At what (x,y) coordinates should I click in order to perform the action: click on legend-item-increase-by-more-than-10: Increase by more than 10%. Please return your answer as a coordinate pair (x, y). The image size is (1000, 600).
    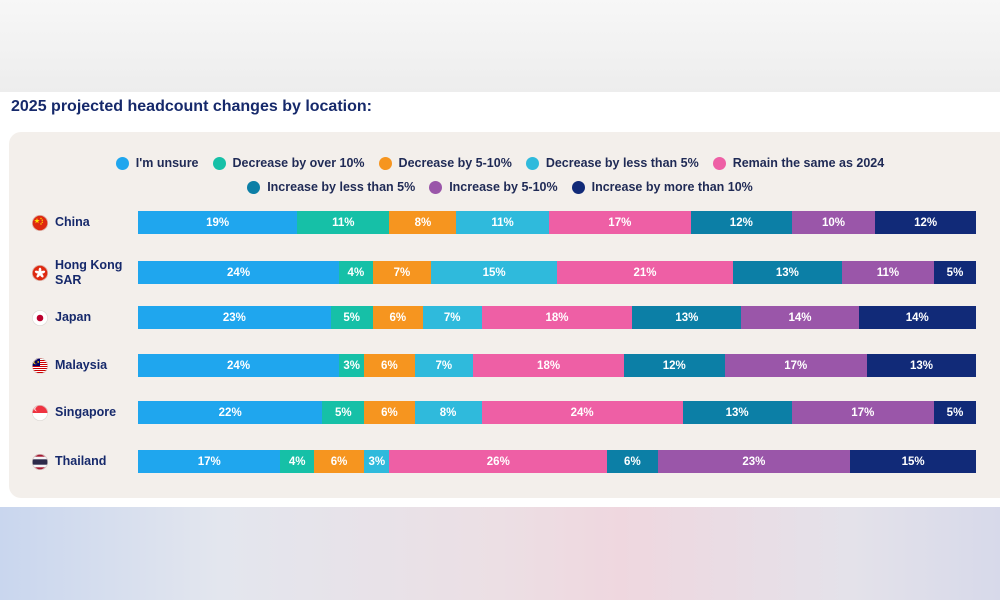
    Looking at the image, I should click on (662, 187).